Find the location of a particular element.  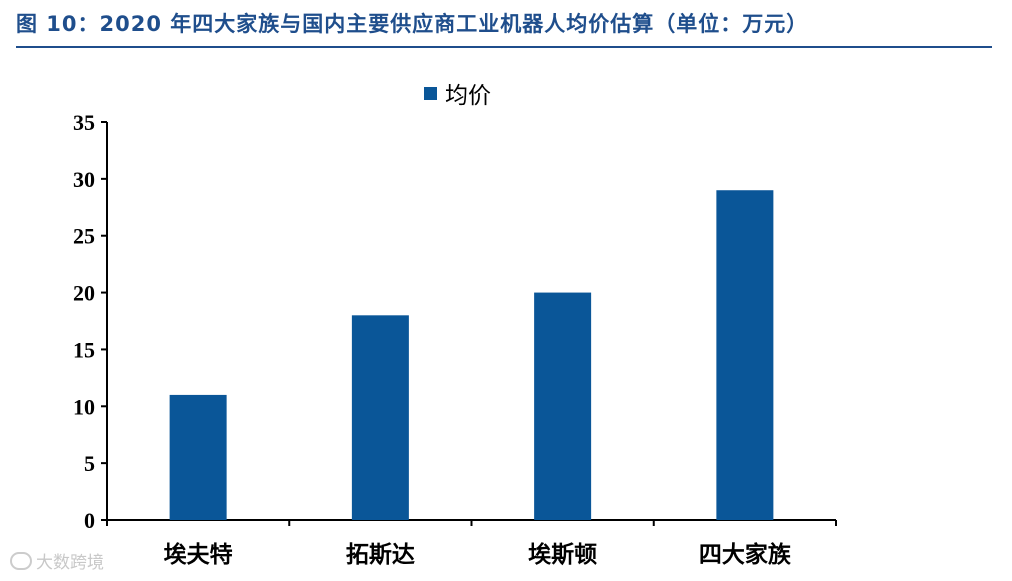

title-underline is located at coordinates (504, 47).